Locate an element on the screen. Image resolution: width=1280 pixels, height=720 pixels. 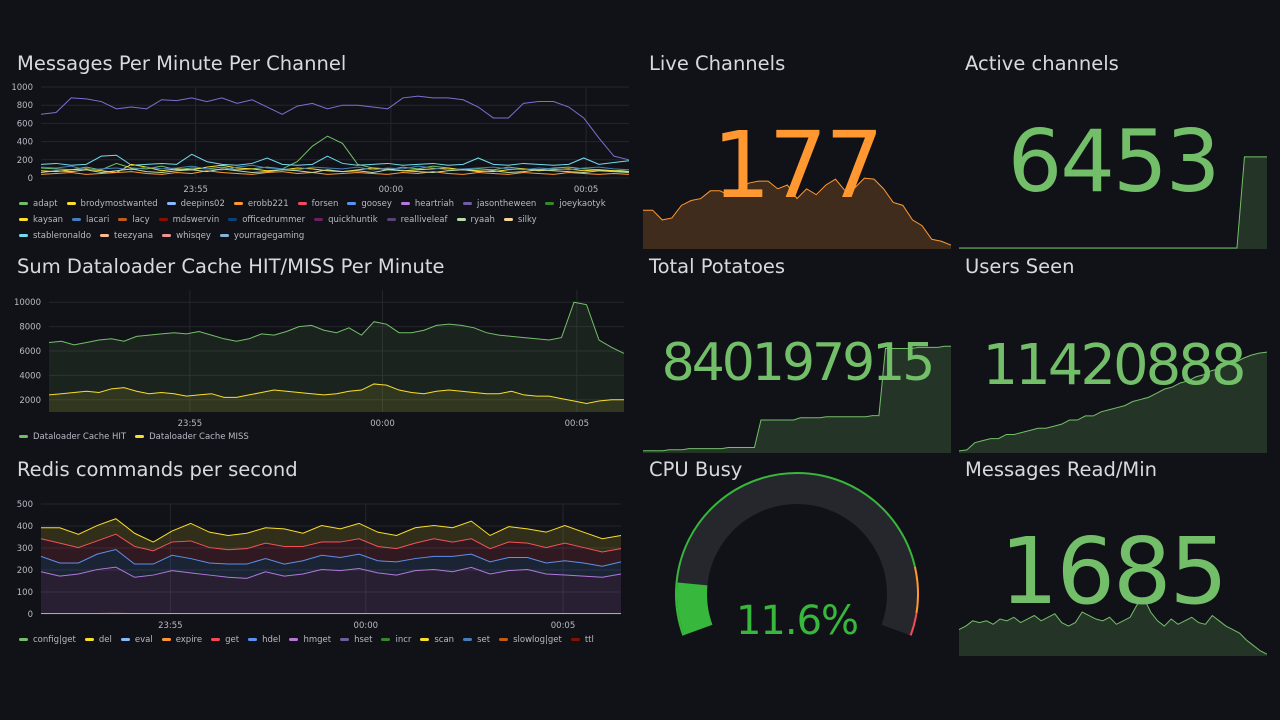
legend-label: scan is located at coordinates (444, 640).